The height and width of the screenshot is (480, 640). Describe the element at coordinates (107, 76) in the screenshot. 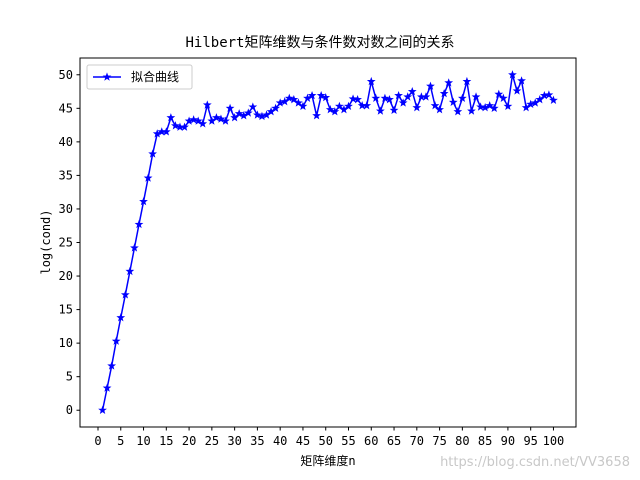

I see `legend-star-marker` at that location.